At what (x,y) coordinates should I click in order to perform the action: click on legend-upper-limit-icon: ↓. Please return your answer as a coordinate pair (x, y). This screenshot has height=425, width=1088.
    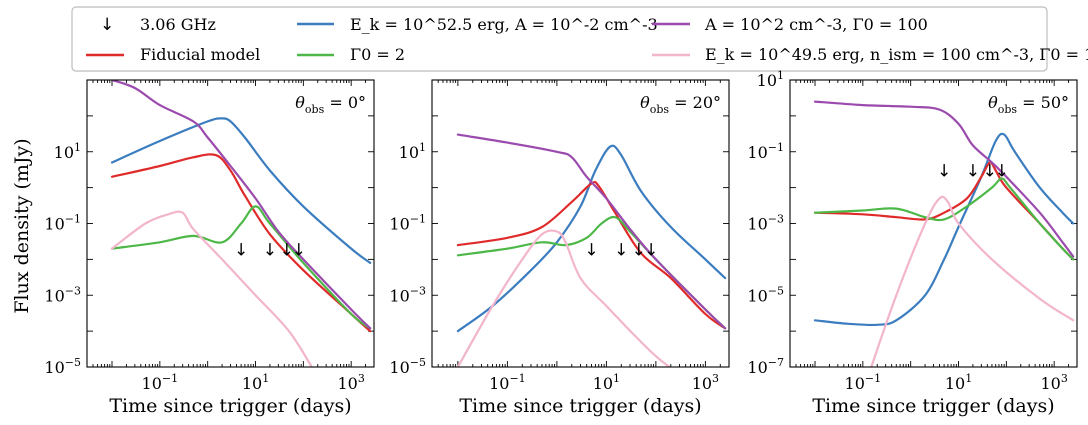
    Looking at the image, I should click on (107, 25).